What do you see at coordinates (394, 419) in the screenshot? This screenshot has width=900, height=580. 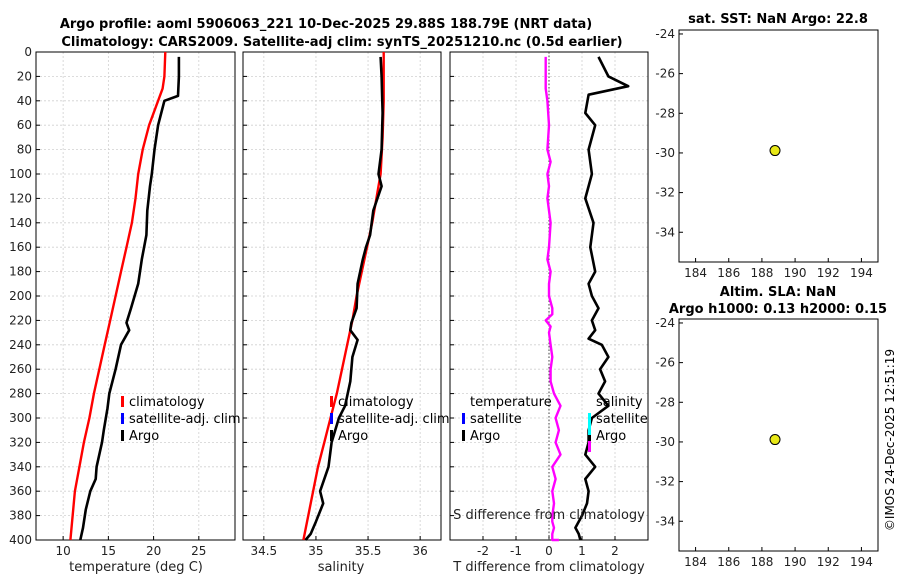 I see `salinity-legend-label: satellite-adj. clim` at bounding box center [394, 419].